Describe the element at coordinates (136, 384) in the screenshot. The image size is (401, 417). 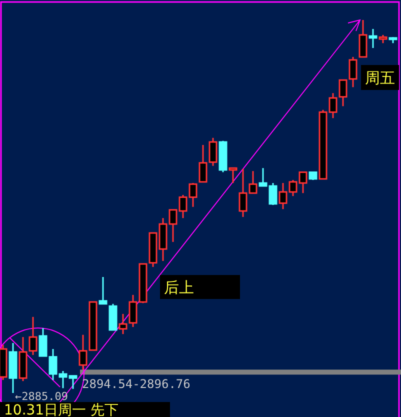
I see `annotation: 2894.54-2896.76` at that location.